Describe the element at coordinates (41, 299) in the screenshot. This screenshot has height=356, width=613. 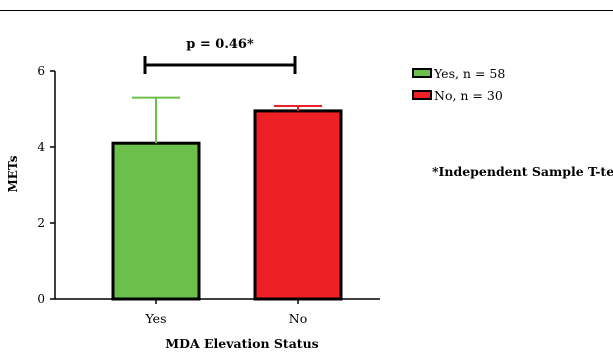
I see `y-tick-label: 0` at that location.